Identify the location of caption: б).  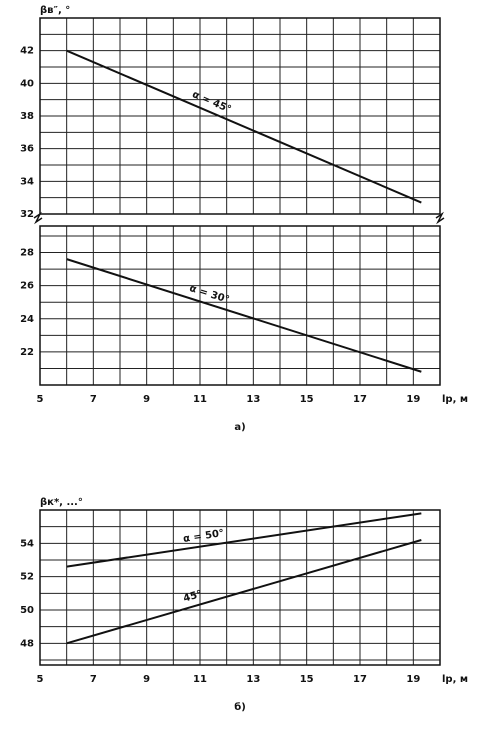
(240, 707).